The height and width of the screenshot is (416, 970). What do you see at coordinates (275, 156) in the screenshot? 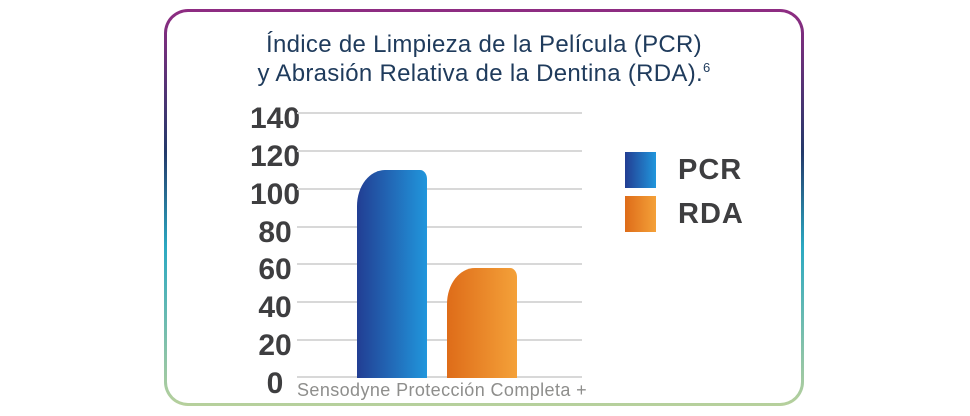
I see `y-tick-label: 120` at bounding box center [275, 156].